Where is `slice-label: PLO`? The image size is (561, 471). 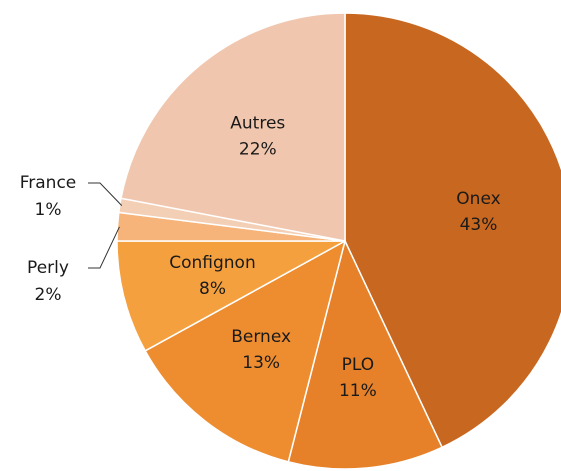
slice-label: PLO is located at coordinates (358, 365).